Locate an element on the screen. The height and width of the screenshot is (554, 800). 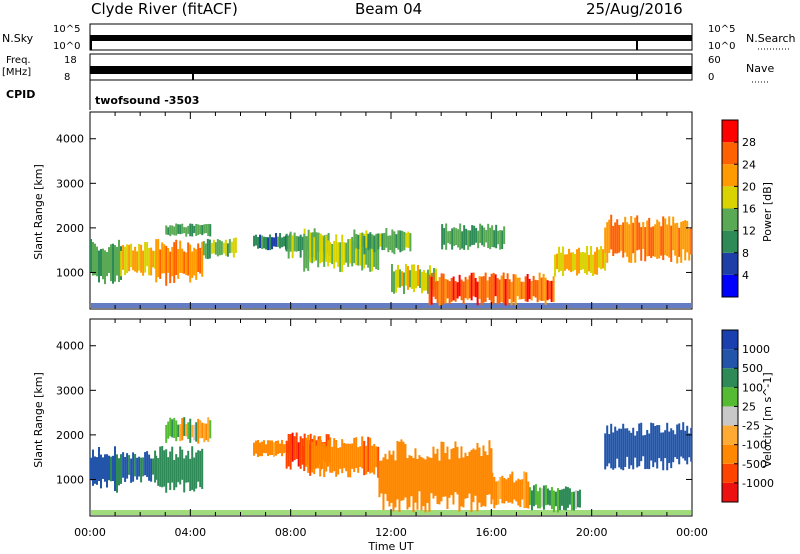
power-echo-region is located at coordinates (648, 239).